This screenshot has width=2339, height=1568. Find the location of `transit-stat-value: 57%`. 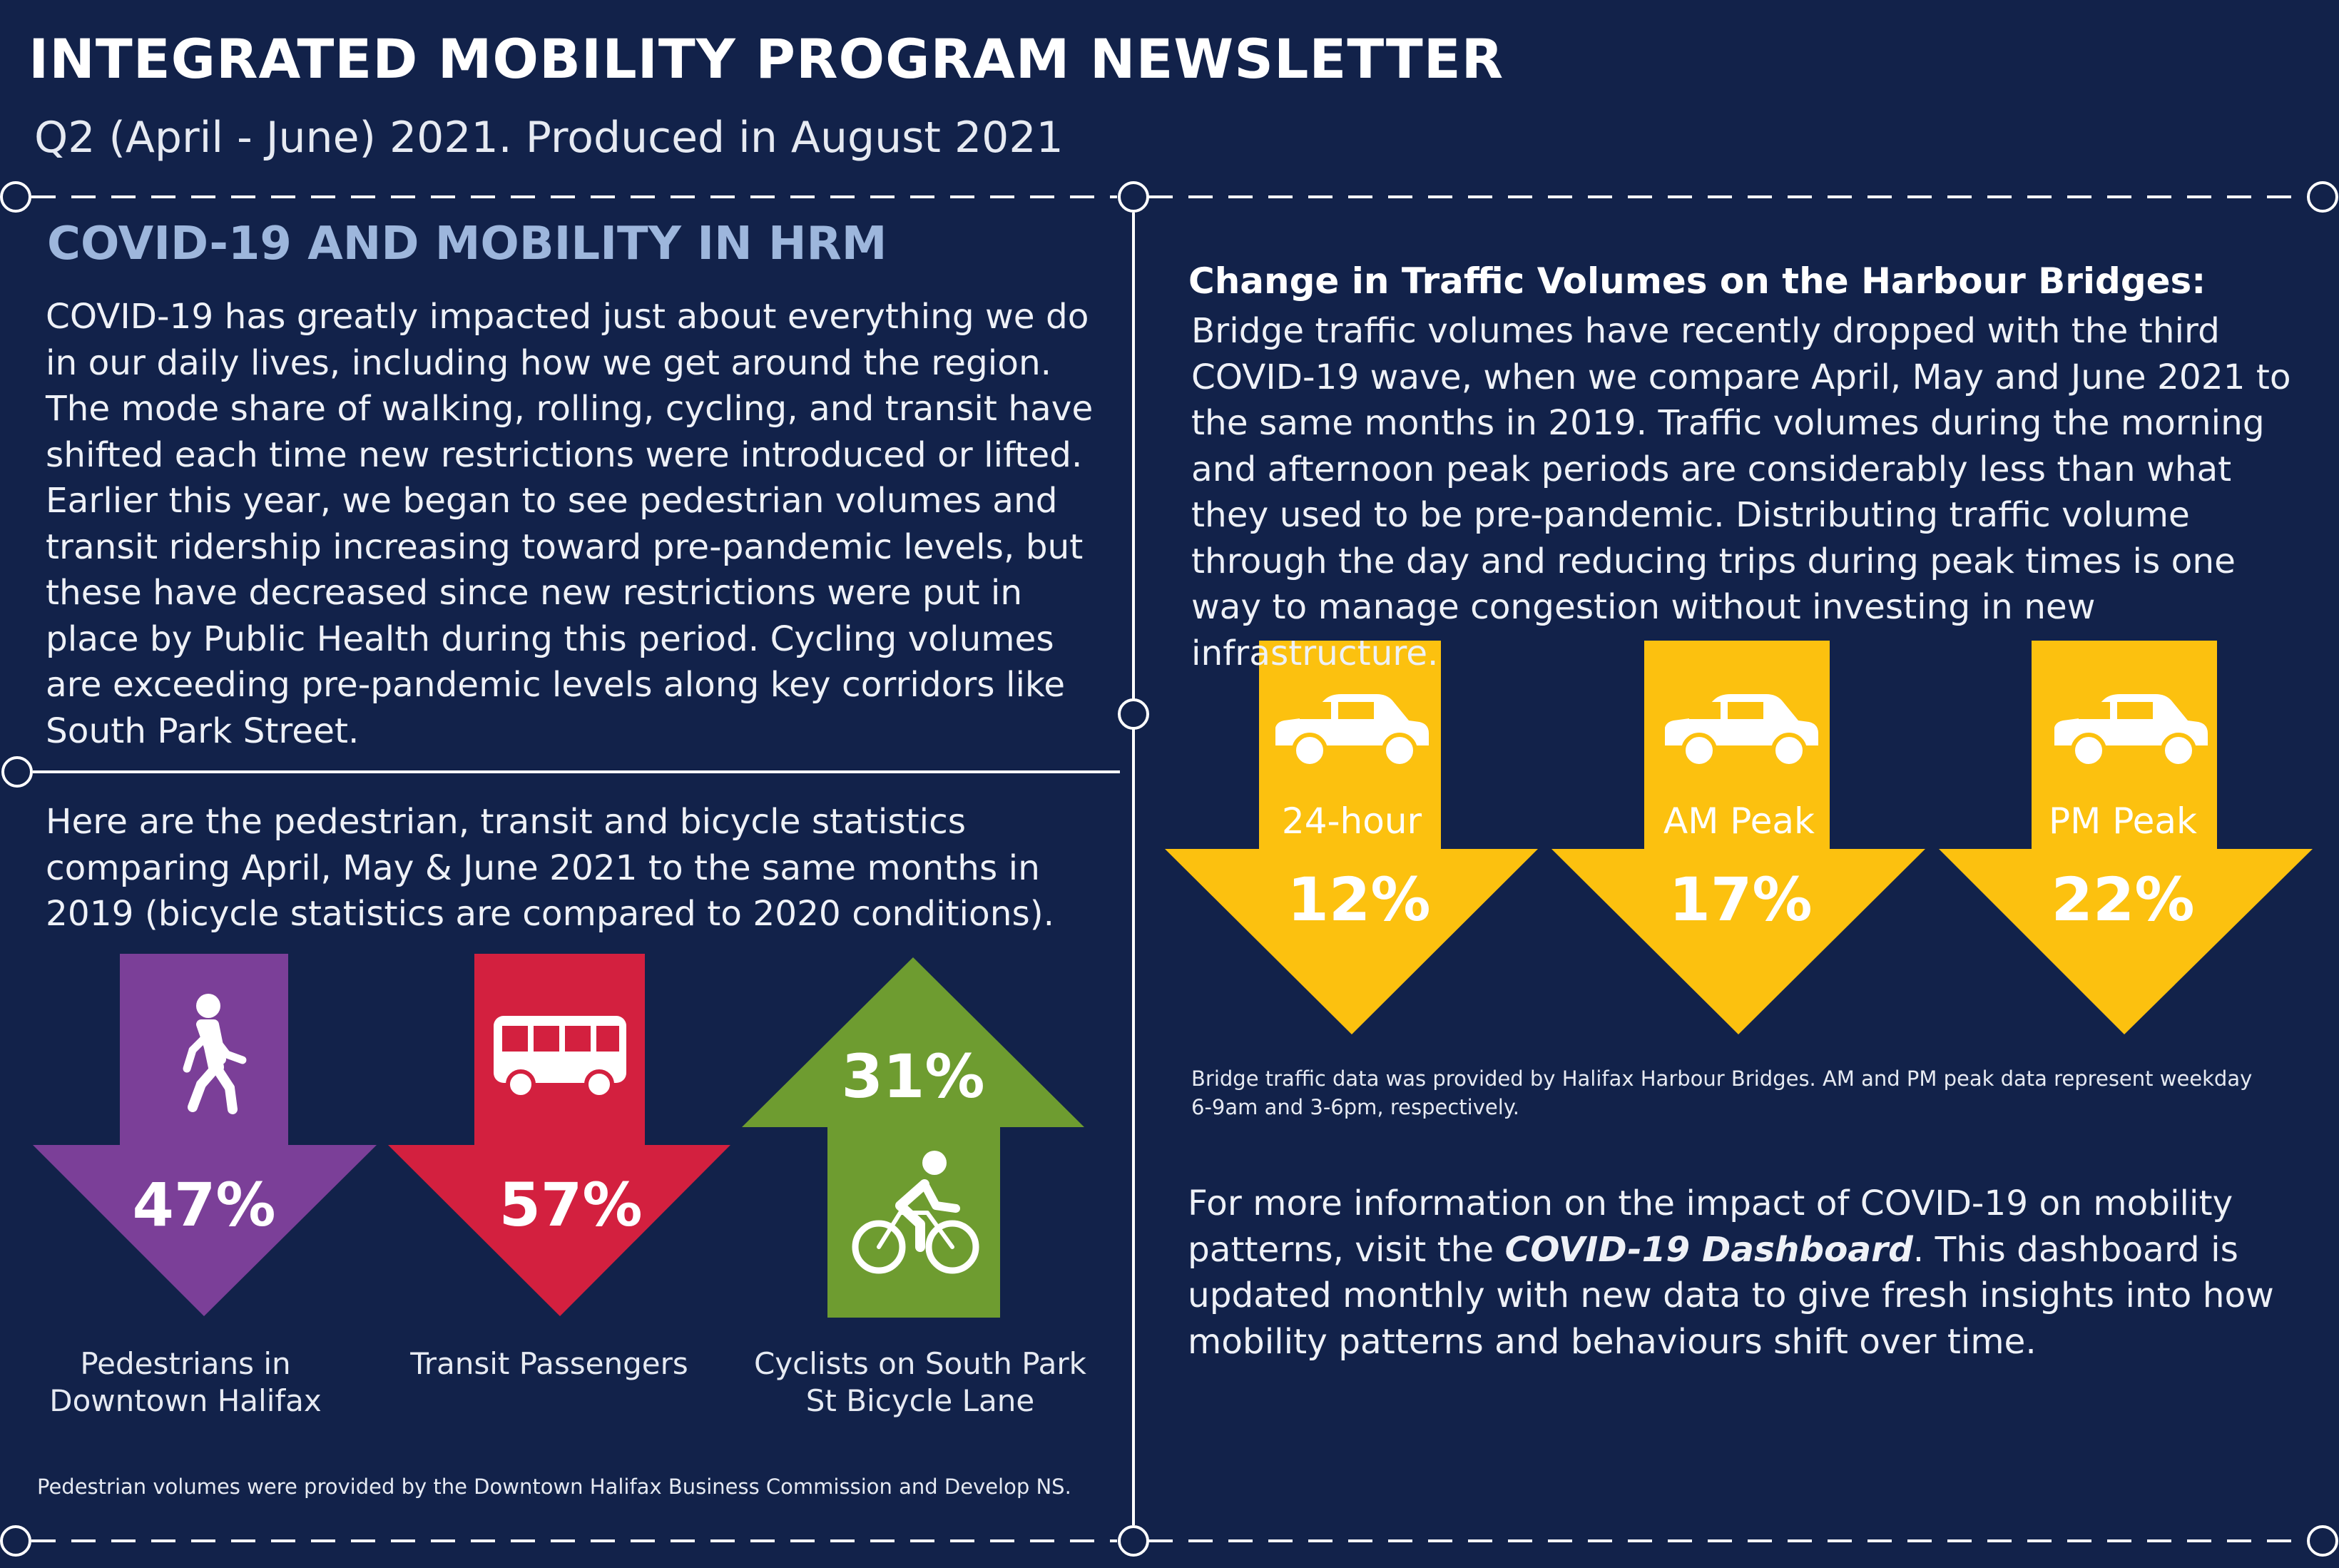

transit-stat-value: 57% is located at coordinates (571, 1205).